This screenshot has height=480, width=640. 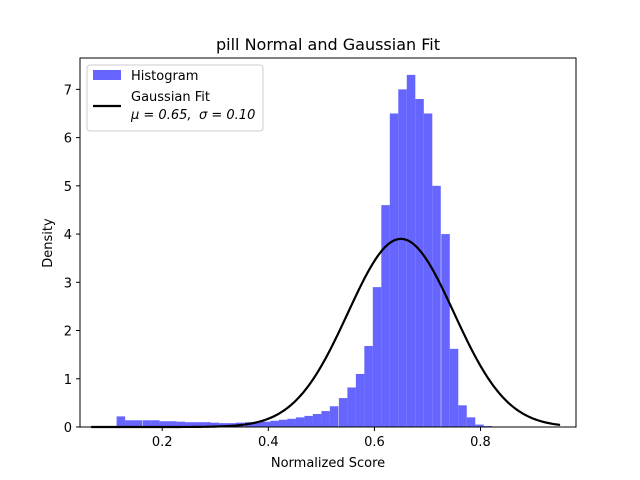 I want to click on legend-fit-mu: μ = 0.65,, so click(x=161, y=115).